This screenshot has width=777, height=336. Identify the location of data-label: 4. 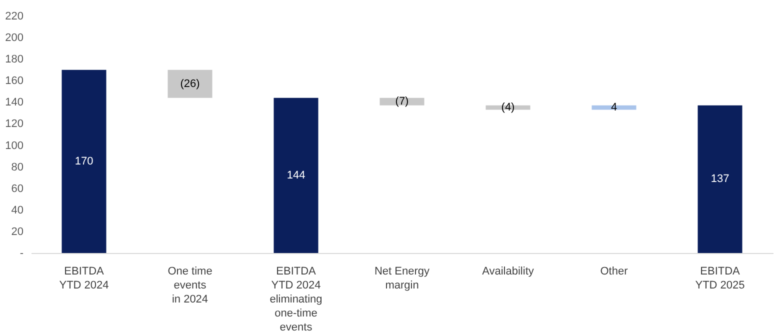
(614, 108).